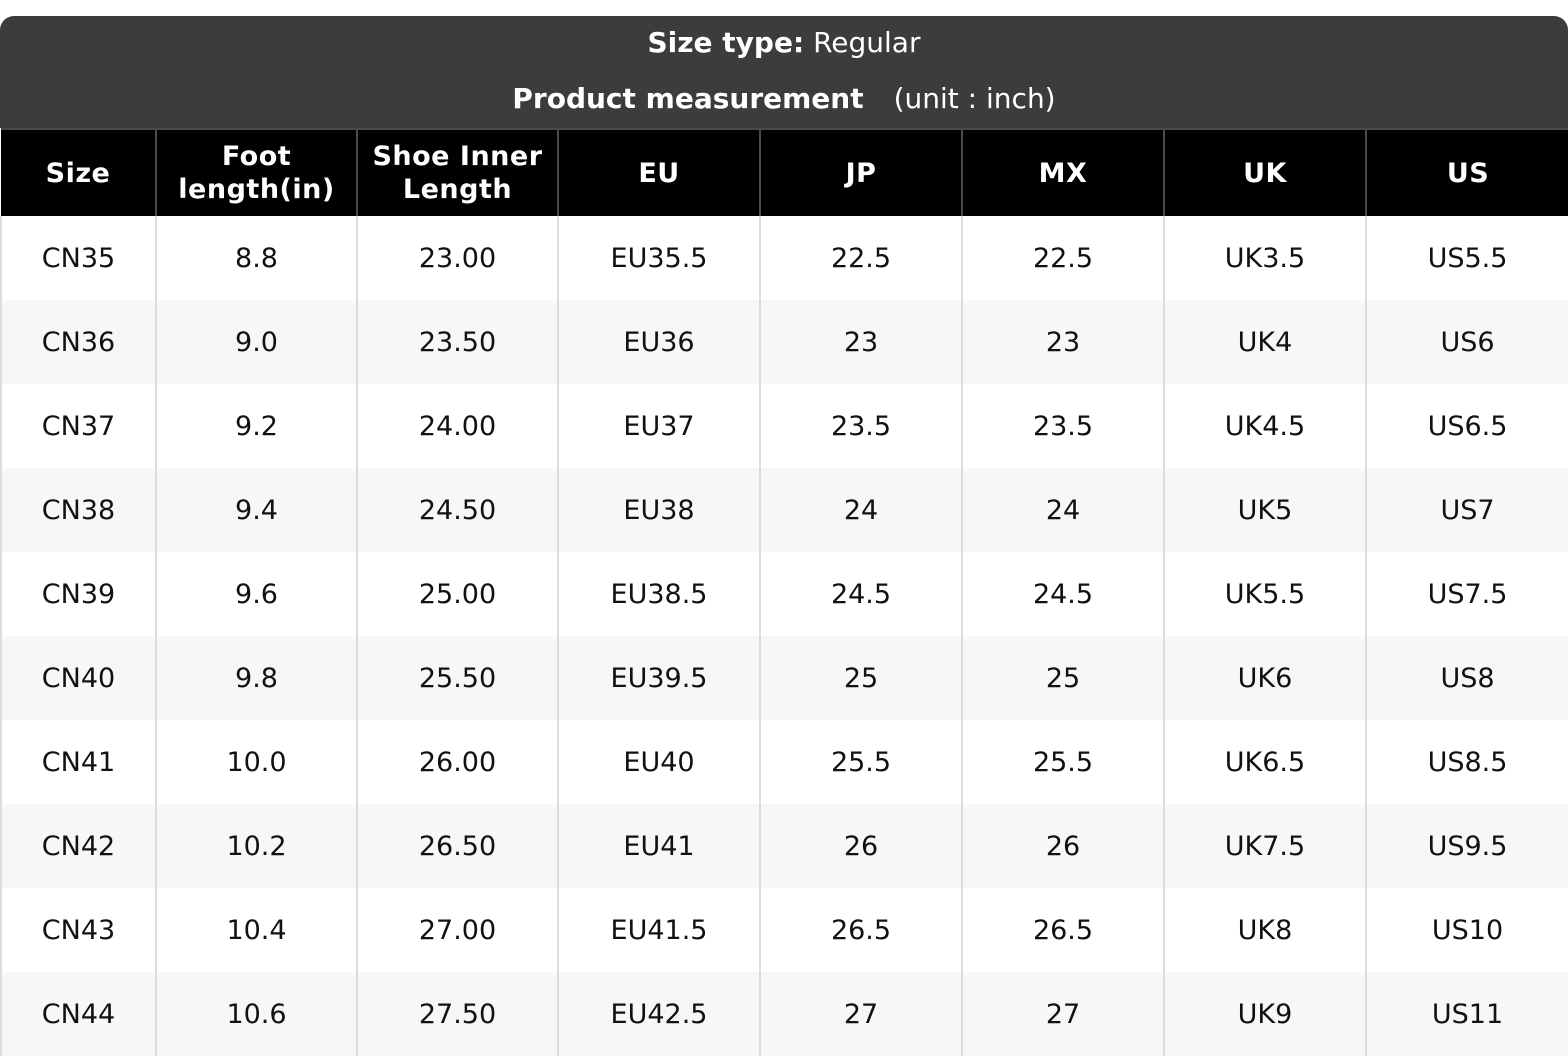  Describe the element at coordinates (1062, 258) in the screenshot. I see `table-cell: 22.5` at that location.